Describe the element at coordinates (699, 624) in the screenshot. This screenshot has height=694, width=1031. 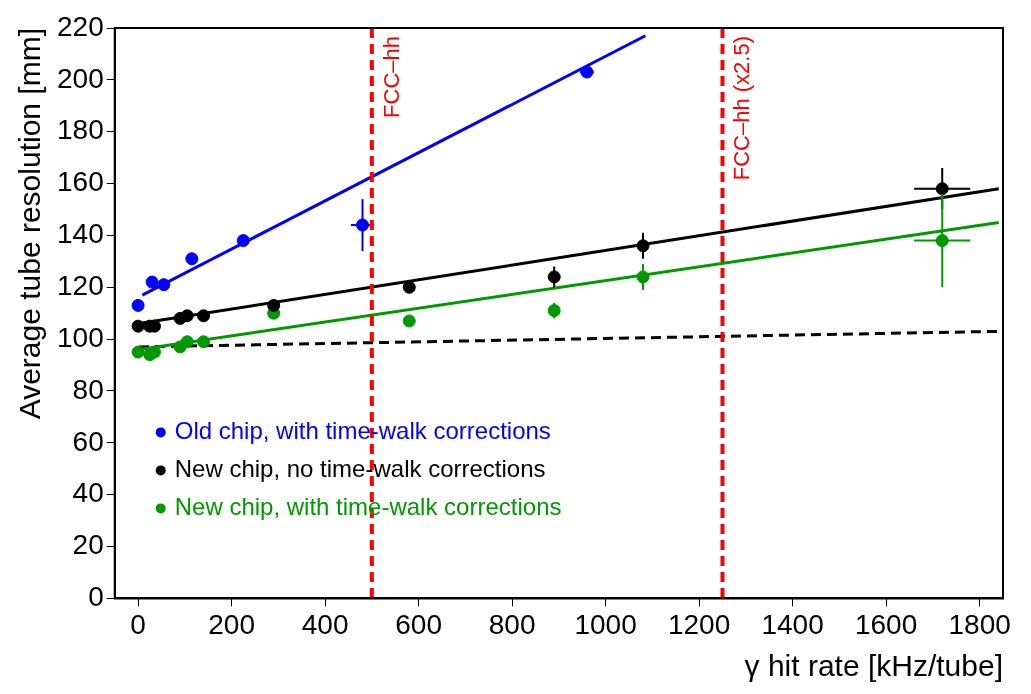
I see `x-tick-label: 1200` at that location.